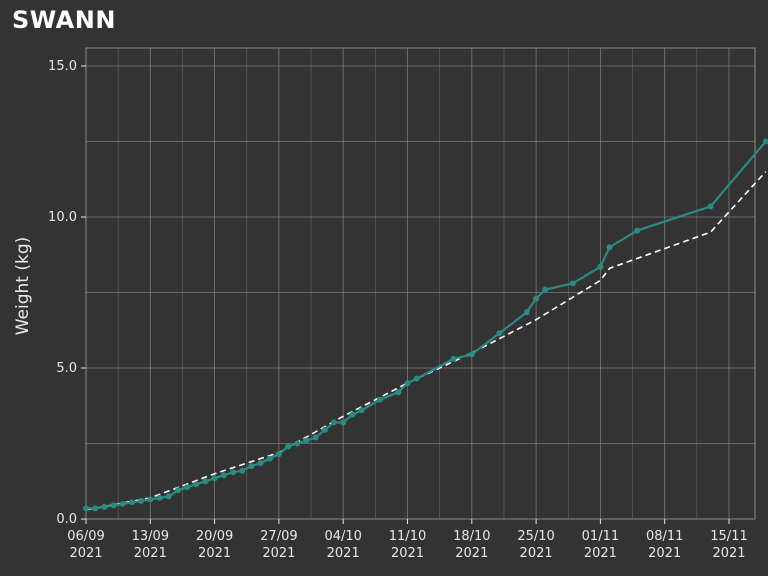 The image size is (768, 576). I want to click on x-tick-label: 15/11, so click(728, 536).